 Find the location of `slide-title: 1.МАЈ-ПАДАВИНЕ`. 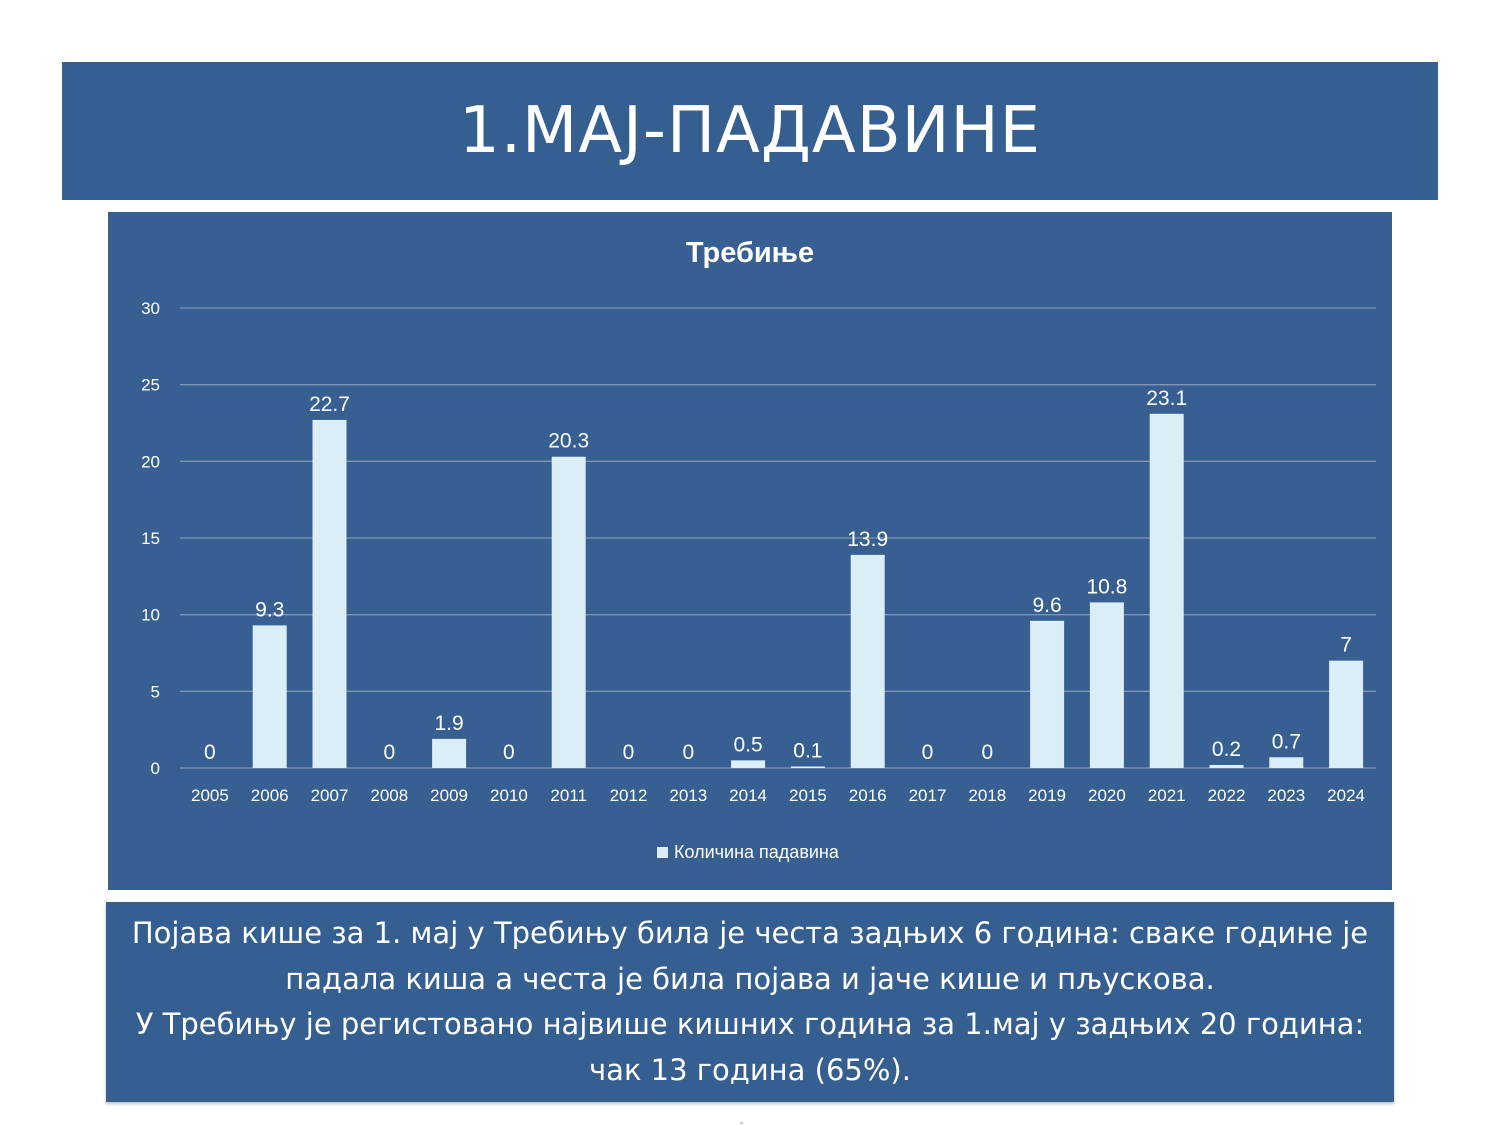

slide-title: 1.МАЈ-ПАДАВИНЕ is located at coordinates (750, 131).